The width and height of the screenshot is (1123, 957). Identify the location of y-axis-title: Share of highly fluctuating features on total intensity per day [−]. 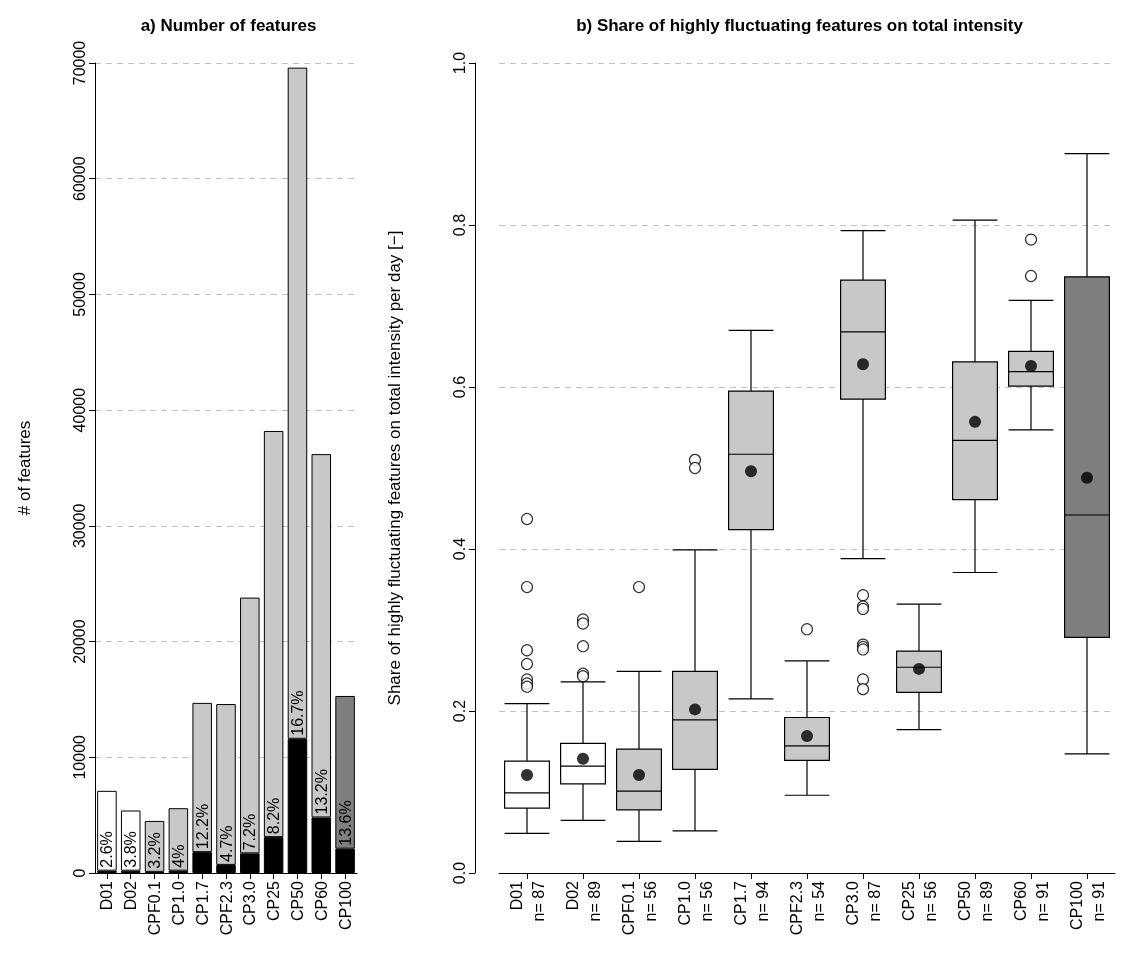
(394, 468).